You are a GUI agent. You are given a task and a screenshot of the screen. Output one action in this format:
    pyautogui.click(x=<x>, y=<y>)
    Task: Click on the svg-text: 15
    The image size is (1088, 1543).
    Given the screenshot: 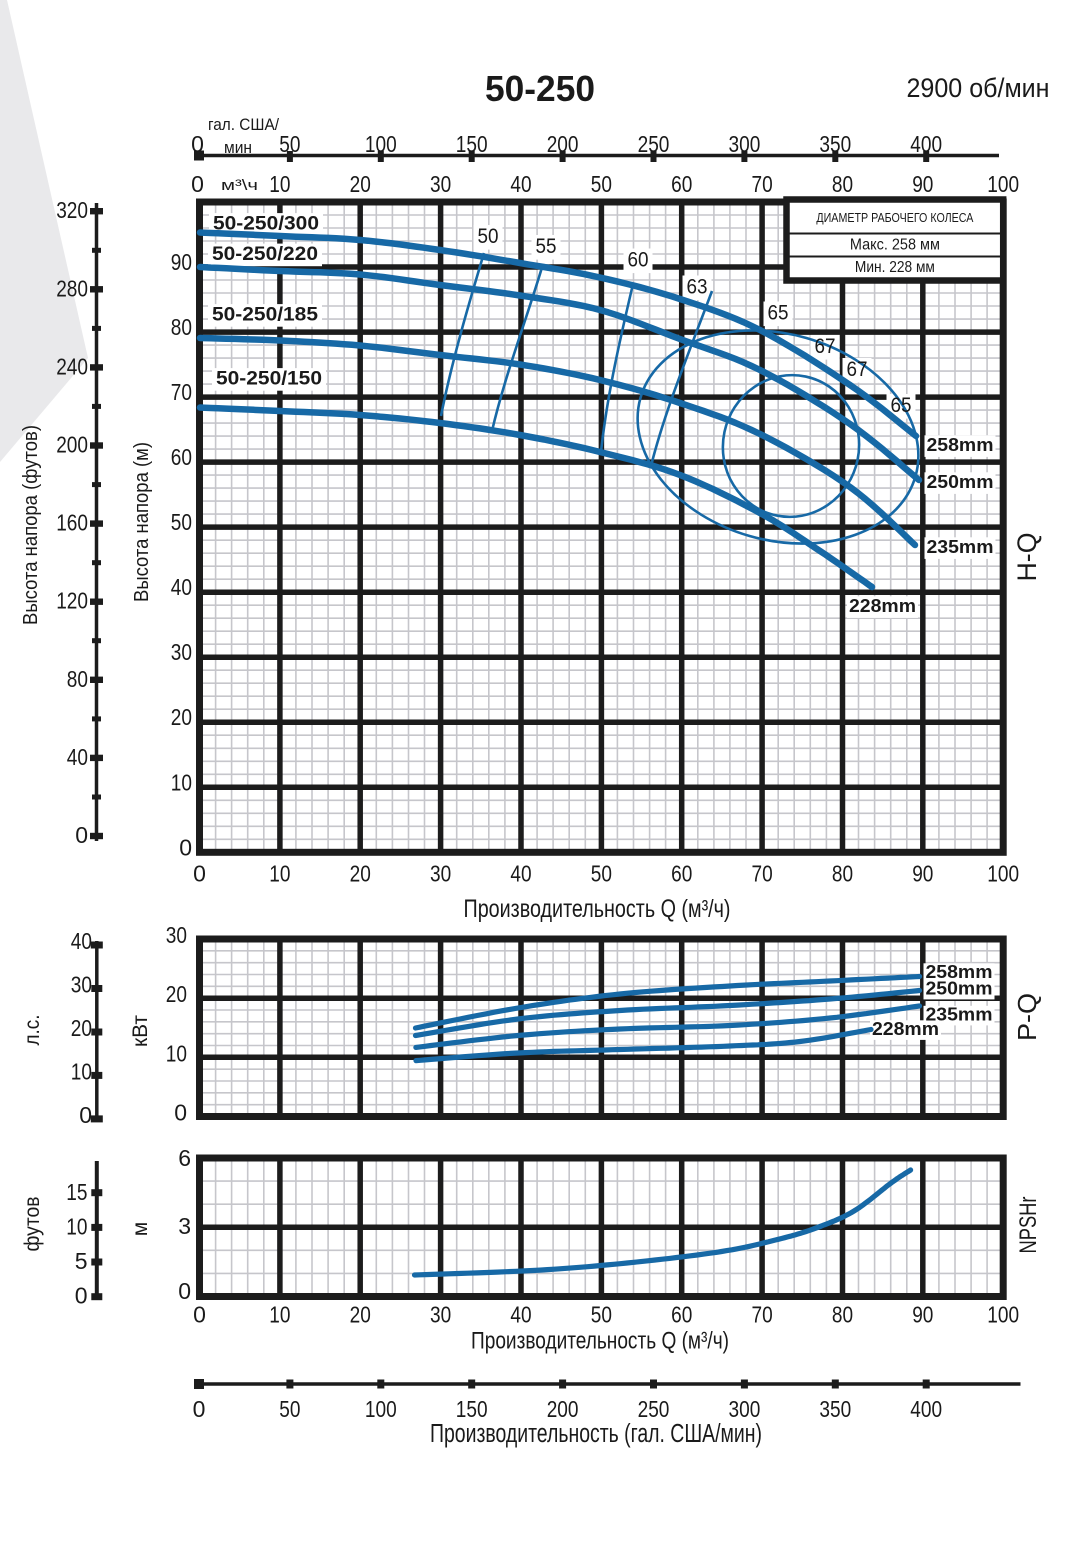 What is the action you would take?
    pyautogui.click(x=76, y=1192)
    